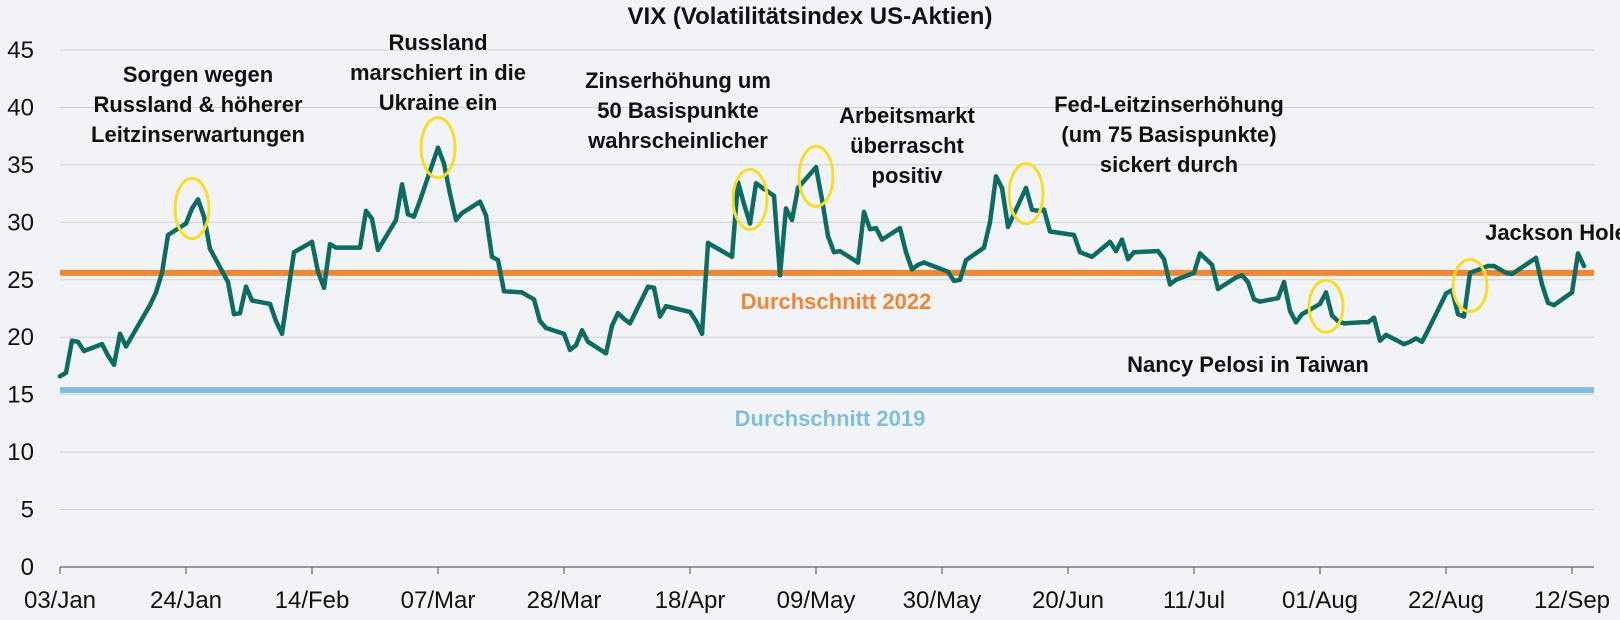 This screenshot has height=620, width=1620. Describe the element at coordinates (1169, 164) in the screenshot. I see `annotation-text: sickert durch` at that location.